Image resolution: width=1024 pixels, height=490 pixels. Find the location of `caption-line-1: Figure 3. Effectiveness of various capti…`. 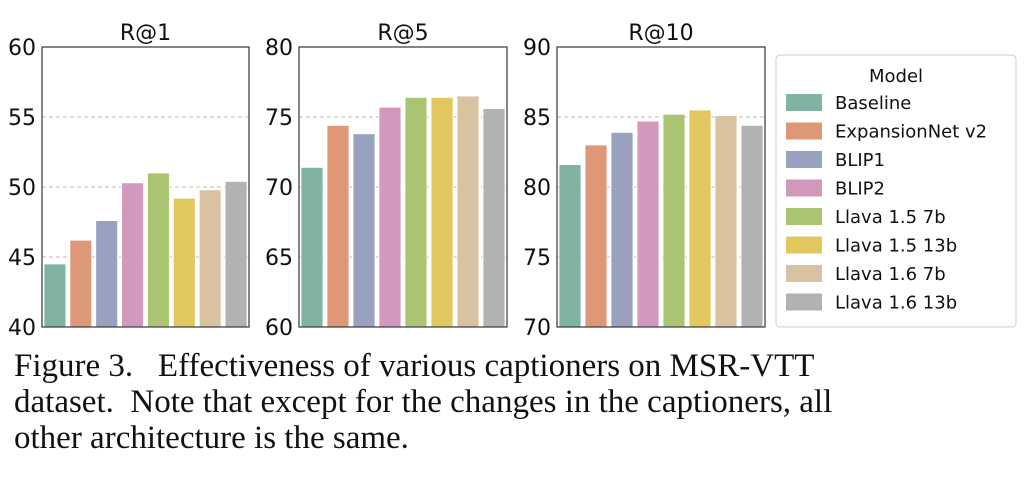

caption-line-1: Figure 3. Effectiveness of various capti… is located at coordinates (414, 366).